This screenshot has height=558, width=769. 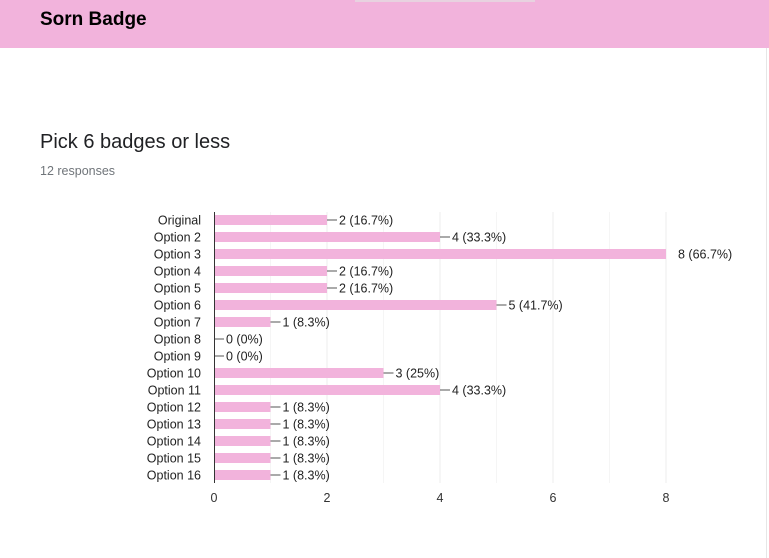 What do you see at coordinates (666, 498) in the screenshot?
I see `x-tick-label: 8` at bounding box center [666, 498].